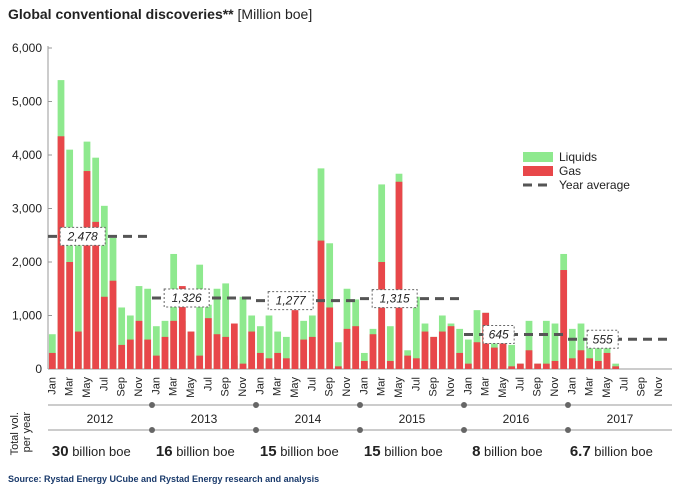 The height and width of the screenshot is (494, 680). Describe the element at coordinates (91, 451) in the screenshot. I see `volume-label: 30 billion boe` at that location.